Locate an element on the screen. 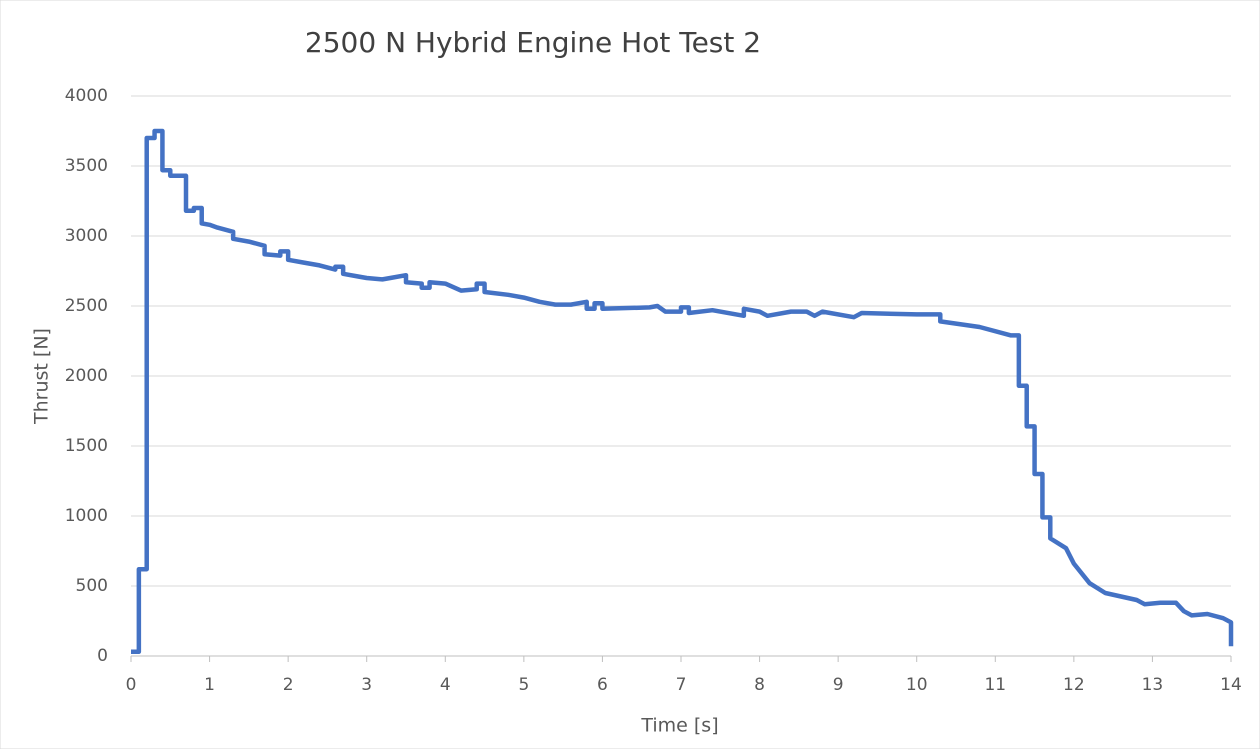 The image size is (1260, 749). chart-title: 2500 N Hybrid Engine Hot Test 2 is located at coordinates (533, 42).